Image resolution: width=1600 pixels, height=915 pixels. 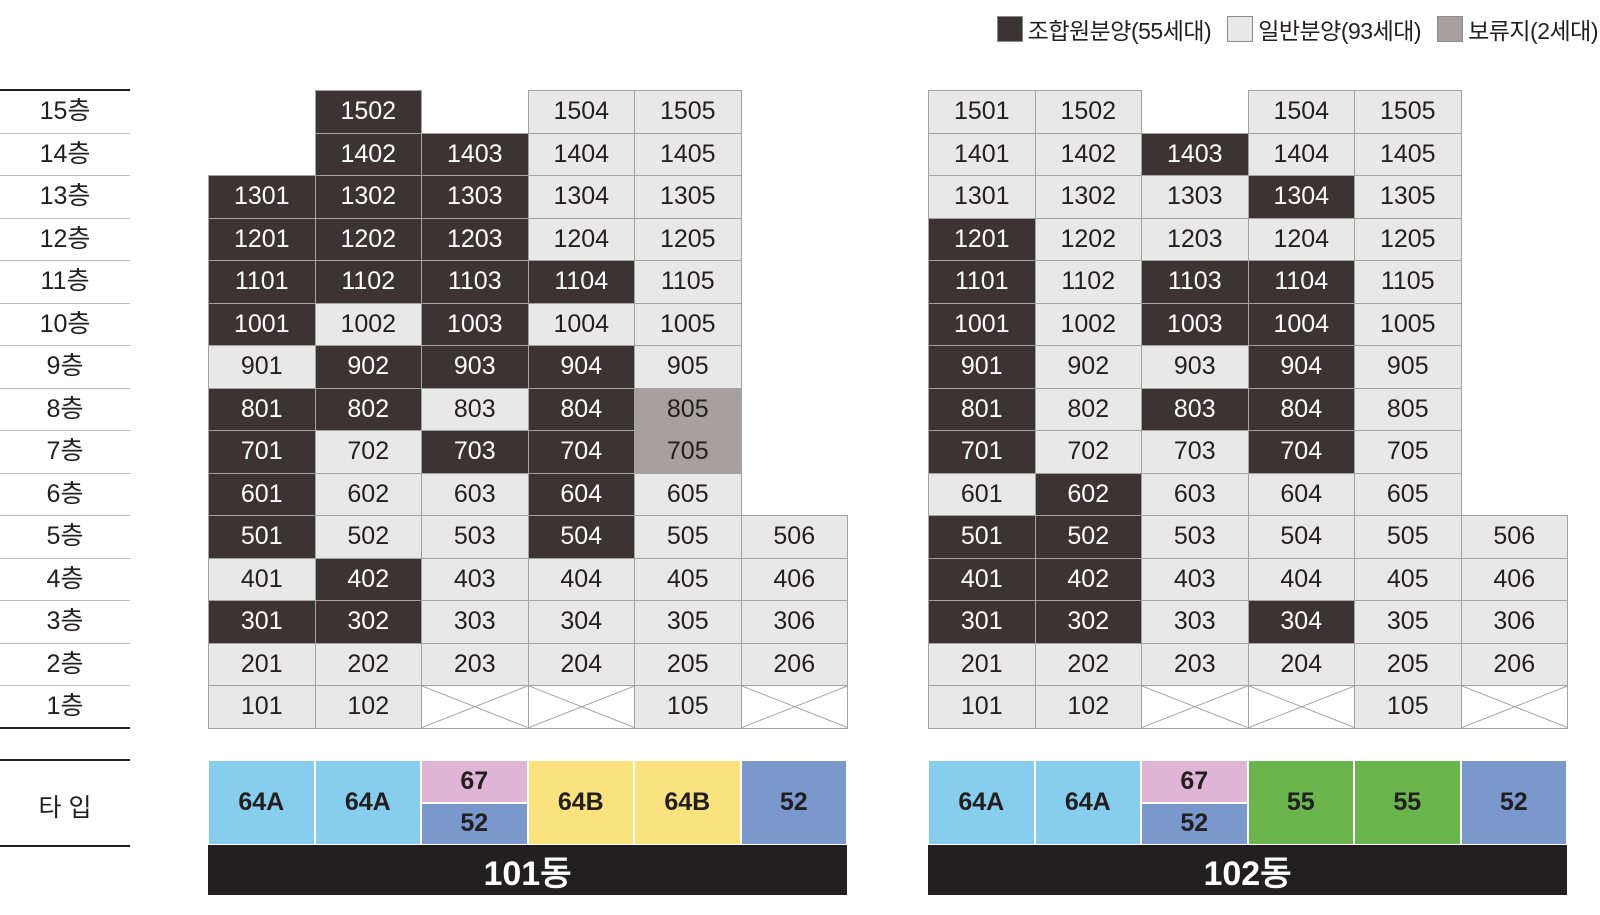 What do you see at coordinates (1088, 494) in the screenshot?
I see `unit-cell: 602` at bounding box center [1088, 494].